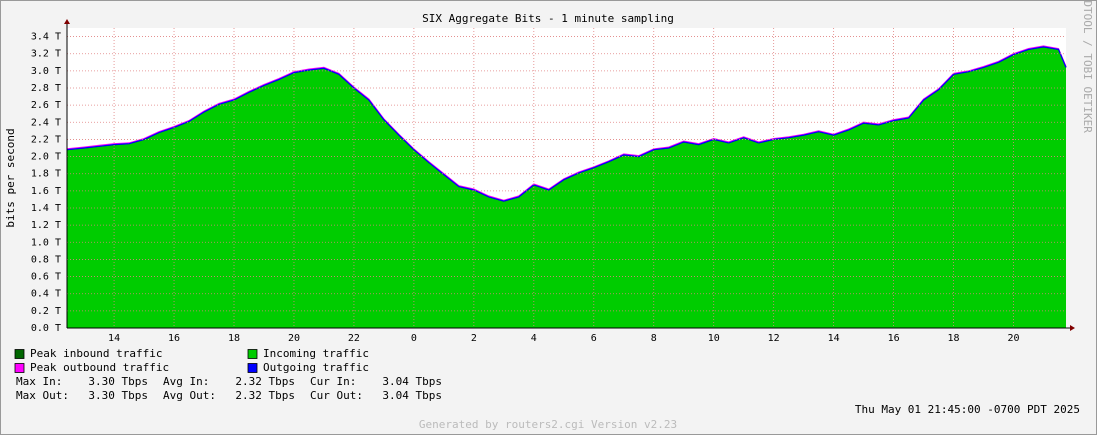 The height and width of the screenshot is (435, 1097). What do you see at coordinates (46, 242) in the screenshot?
I see `y-tick-label: 1.0 T` at bounding box center [46, 242].